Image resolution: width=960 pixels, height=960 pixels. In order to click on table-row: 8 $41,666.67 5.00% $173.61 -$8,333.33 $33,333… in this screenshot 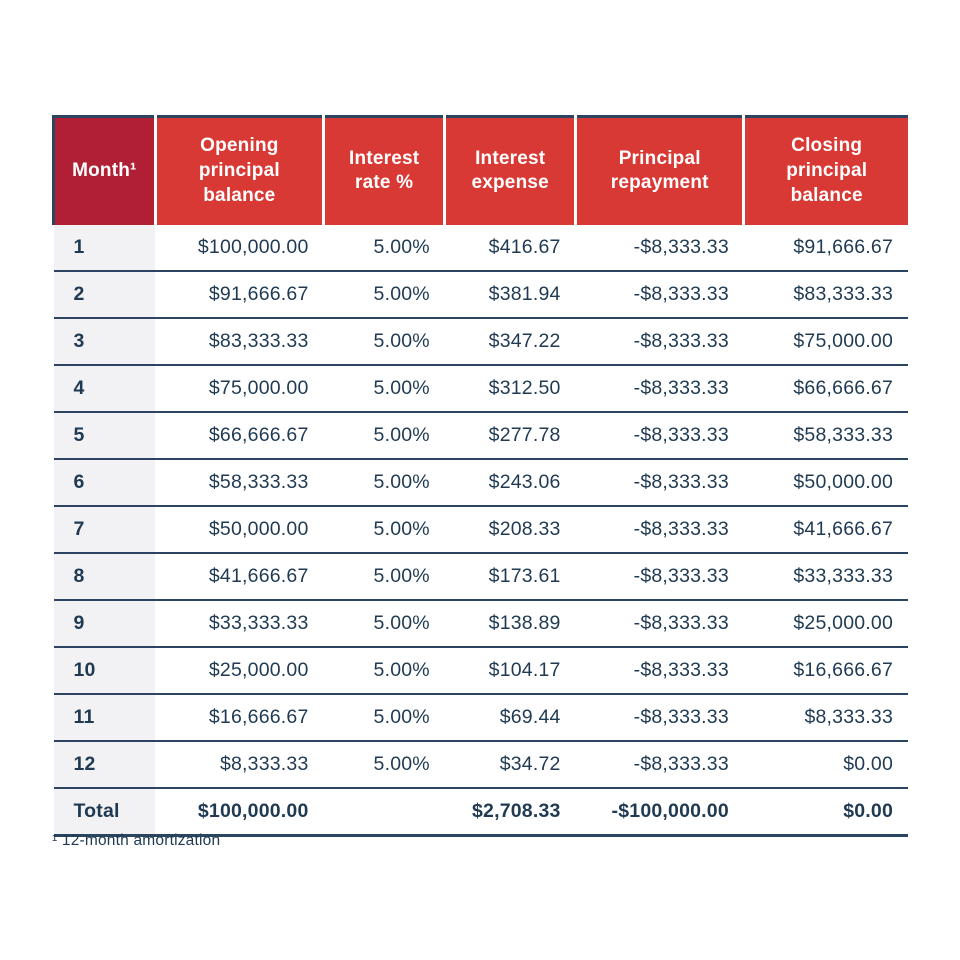, I will do `click(480, 576)`.